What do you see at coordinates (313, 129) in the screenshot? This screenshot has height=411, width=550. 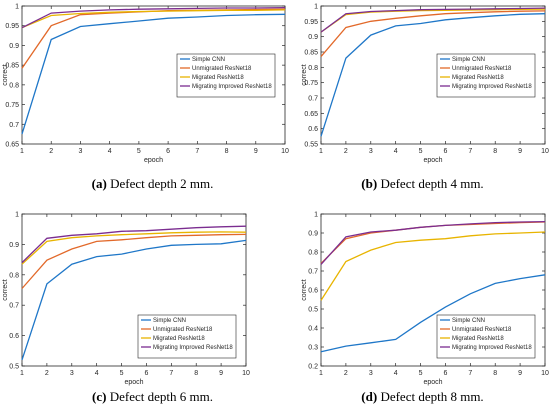 I see `y-tick-label-b-1: 0.6` at bounding box center [313, 129].